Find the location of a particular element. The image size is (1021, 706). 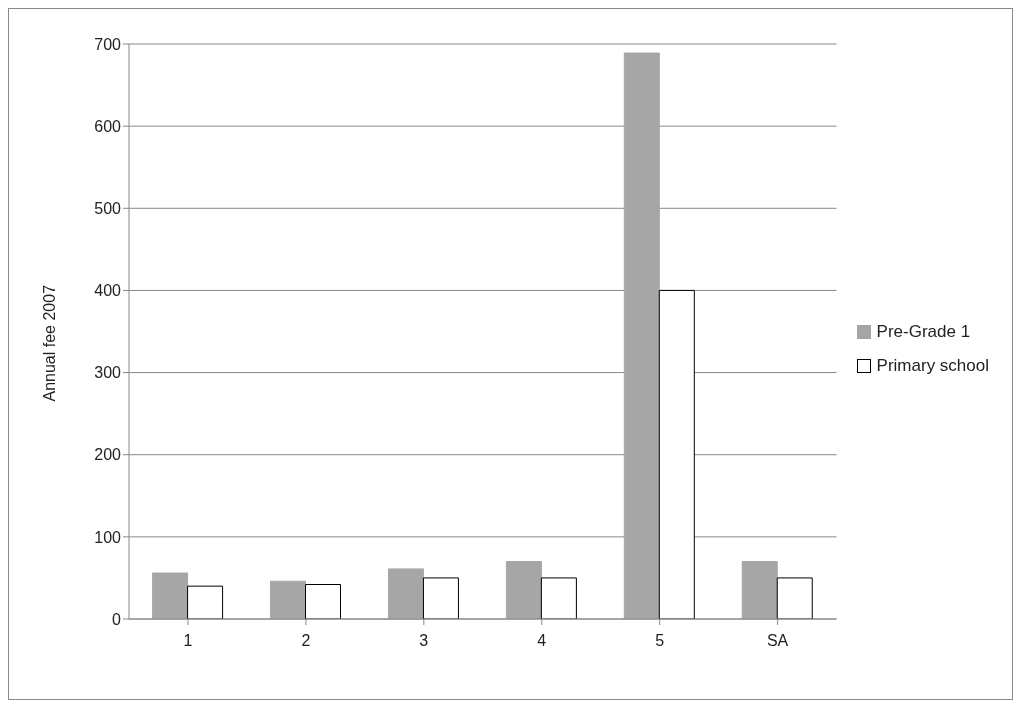

y-tick-label: 200 is located at coordinates (108, 455).